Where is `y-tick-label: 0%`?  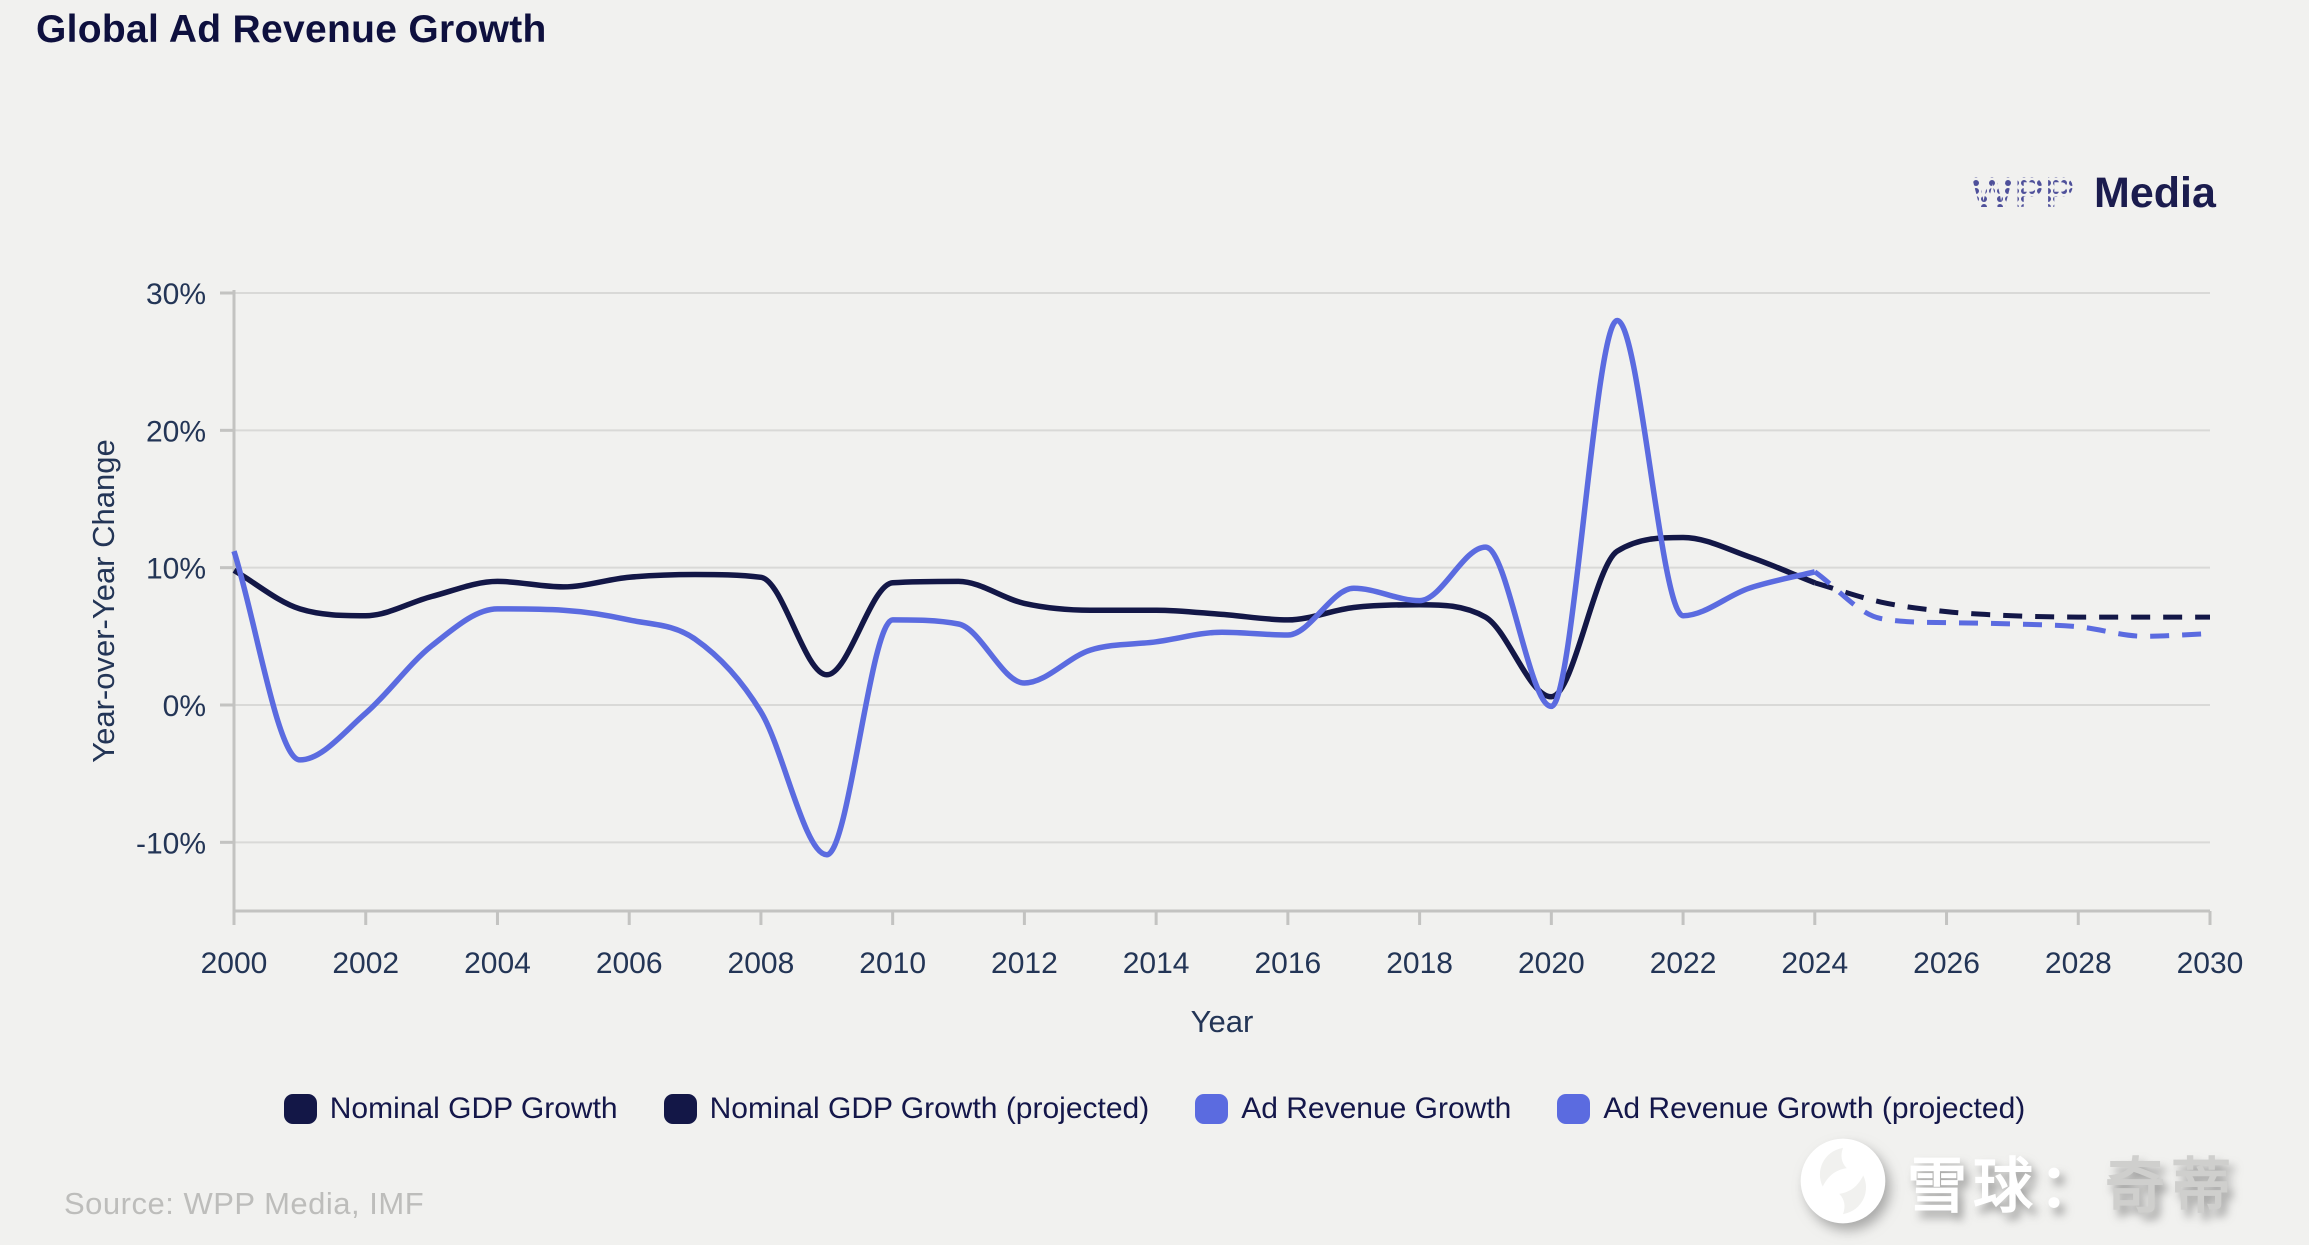 y-tick-label: 0% is located at coordinates (184, 706).